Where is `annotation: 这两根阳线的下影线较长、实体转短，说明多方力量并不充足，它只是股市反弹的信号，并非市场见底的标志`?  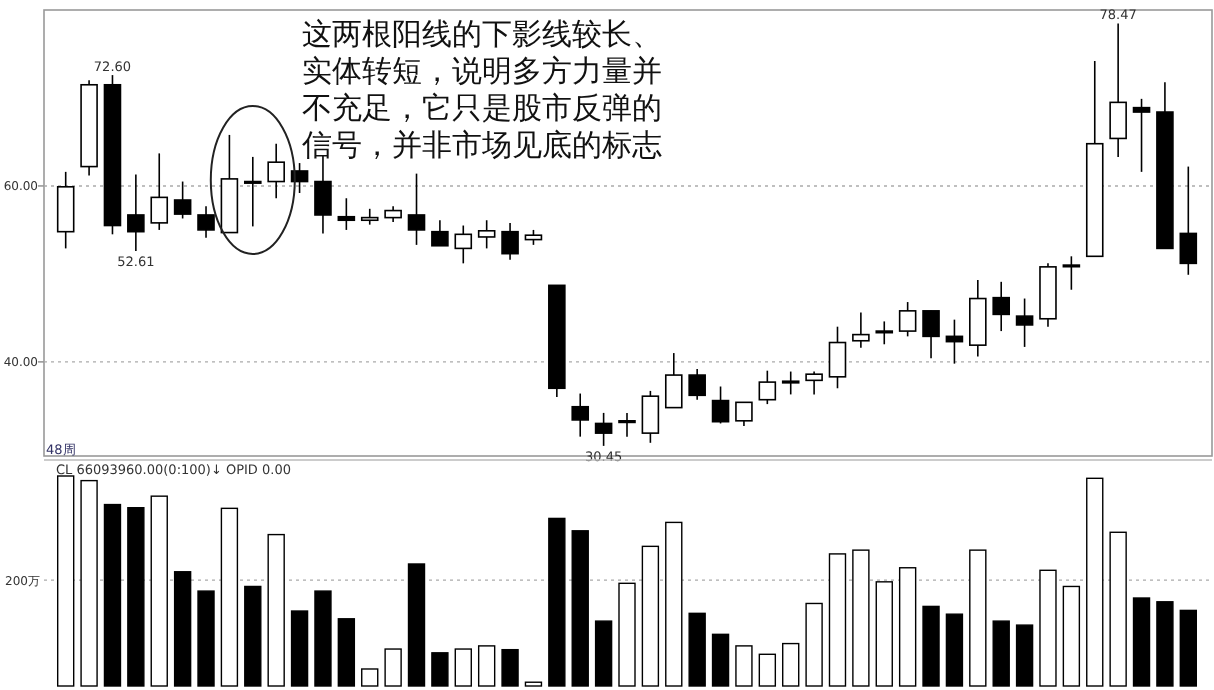 annotation: 这两根阳线的下影线较长、实体转短，说明多方力量并不充足，它只是股市反弹的信号，并非市场见底的标志 is located at coordinates (482, 89).